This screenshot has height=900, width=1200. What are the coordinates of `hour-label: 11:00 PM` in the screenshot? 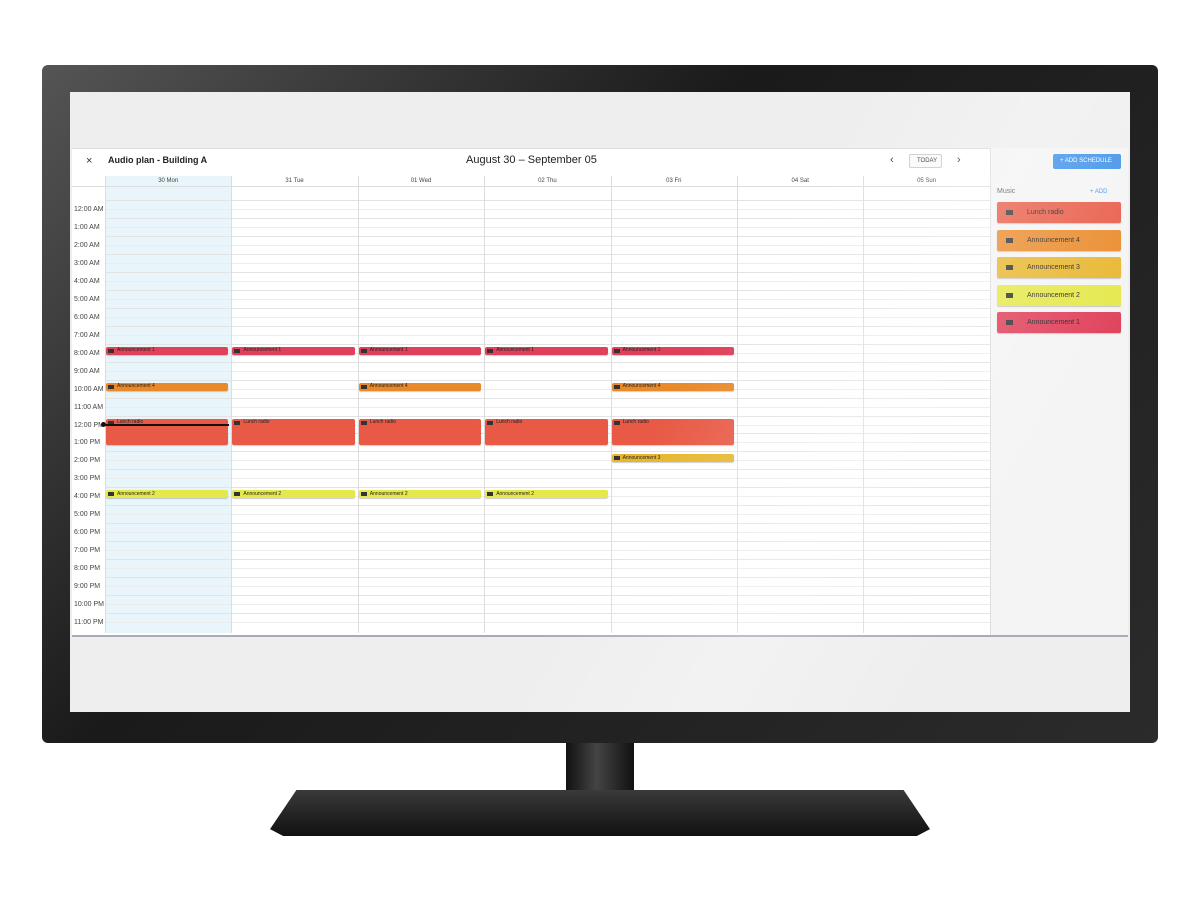 It's located at (89, 623).